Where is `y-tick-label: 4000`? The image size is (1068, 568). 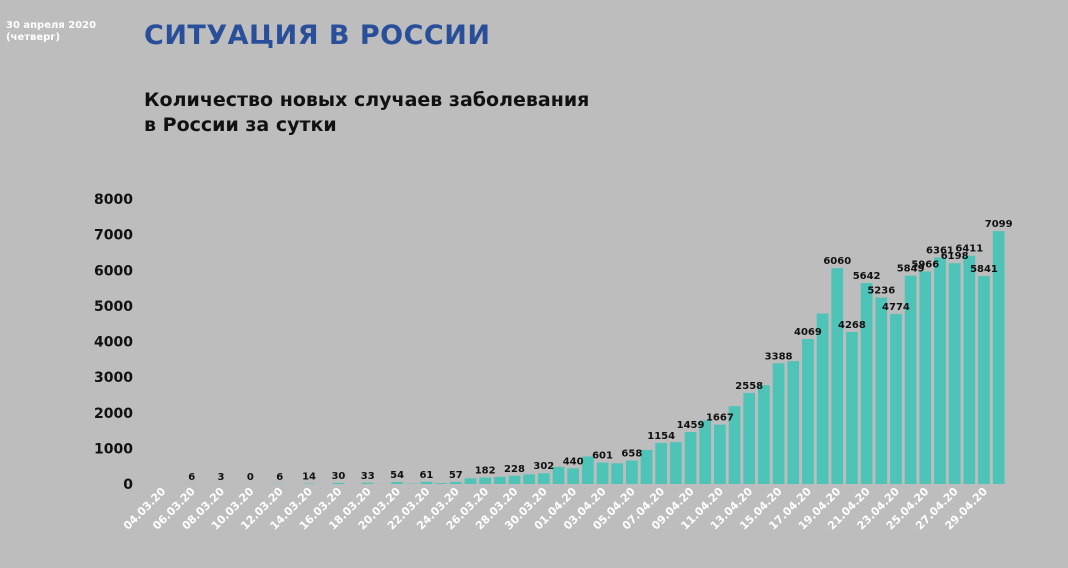 y-tick-label: 4000 is located at coordinates (113, 343).